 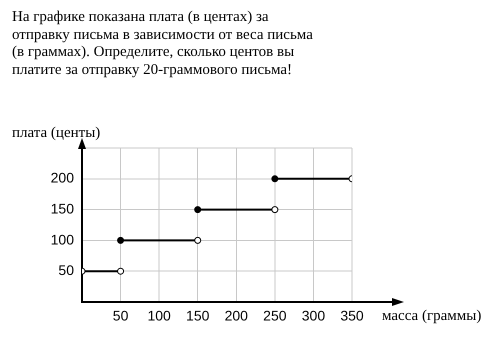 I want to click on y-tick-label: 150, so click(x=62, y=208).